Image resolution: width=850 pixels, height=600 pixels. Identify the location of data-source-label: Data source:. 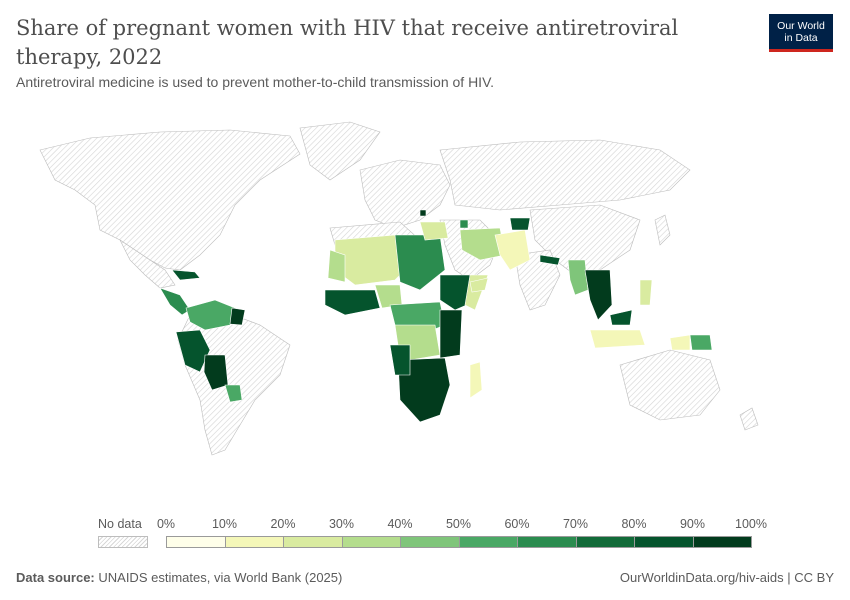
(55, 577).